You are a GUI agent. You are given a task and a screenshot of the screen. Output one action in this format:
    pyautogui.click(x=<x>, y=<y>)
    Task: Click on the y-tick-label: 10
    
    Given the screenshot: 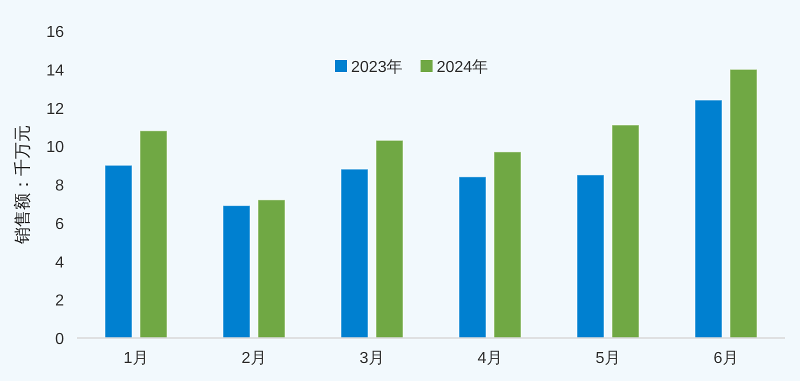 What is the action you would take?
    pyautogui.click(x=55, y=147)
    